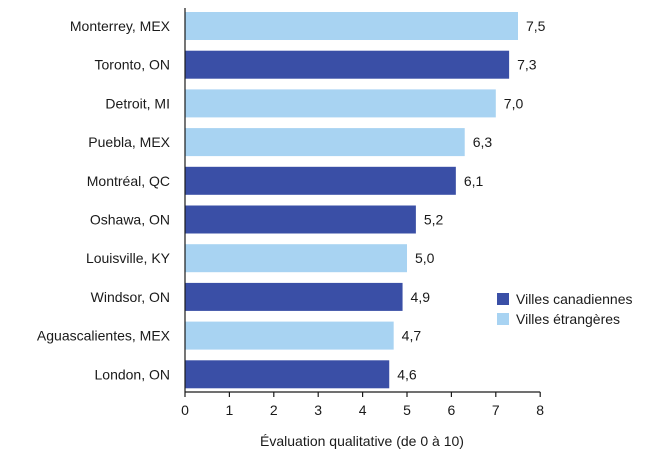 Image resolution: width=665 pixels, height=456 pixels. What do you see at coordinates (514, 103) in the screenshot?
I see `value-label: 7,0` at bounding box center [514, 103].